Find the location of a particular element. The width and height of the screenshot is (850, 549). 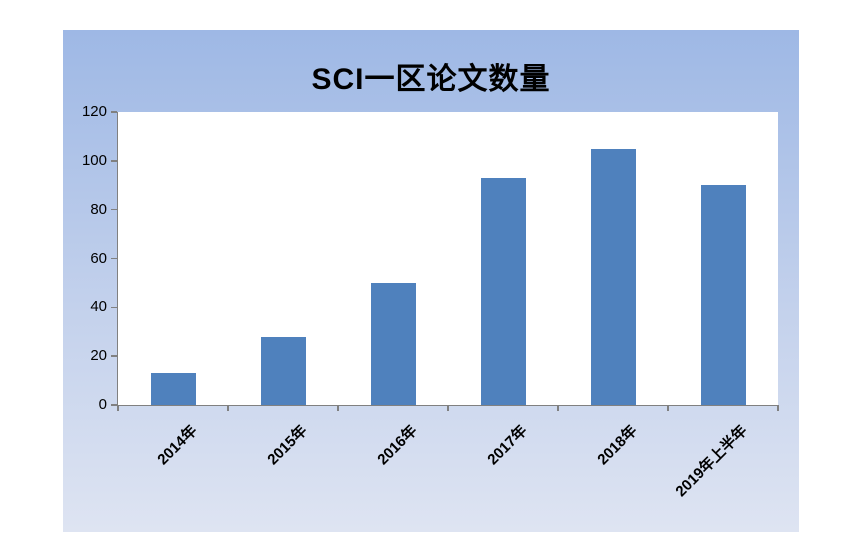

y-tick-label: 60 is located at coordinates (98, 258).